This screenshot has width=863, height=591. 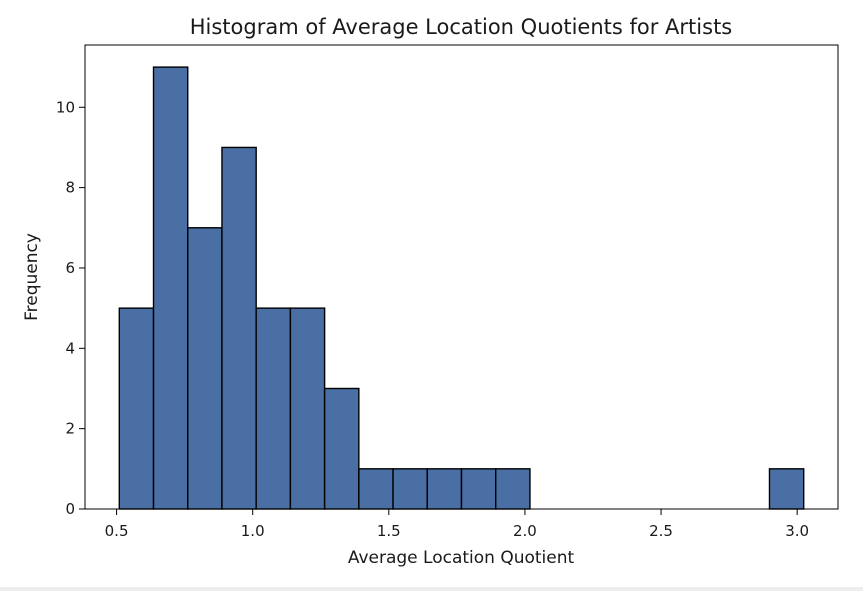 I want to click on y-axis-label: Frequency, so click(x=32, y=277).